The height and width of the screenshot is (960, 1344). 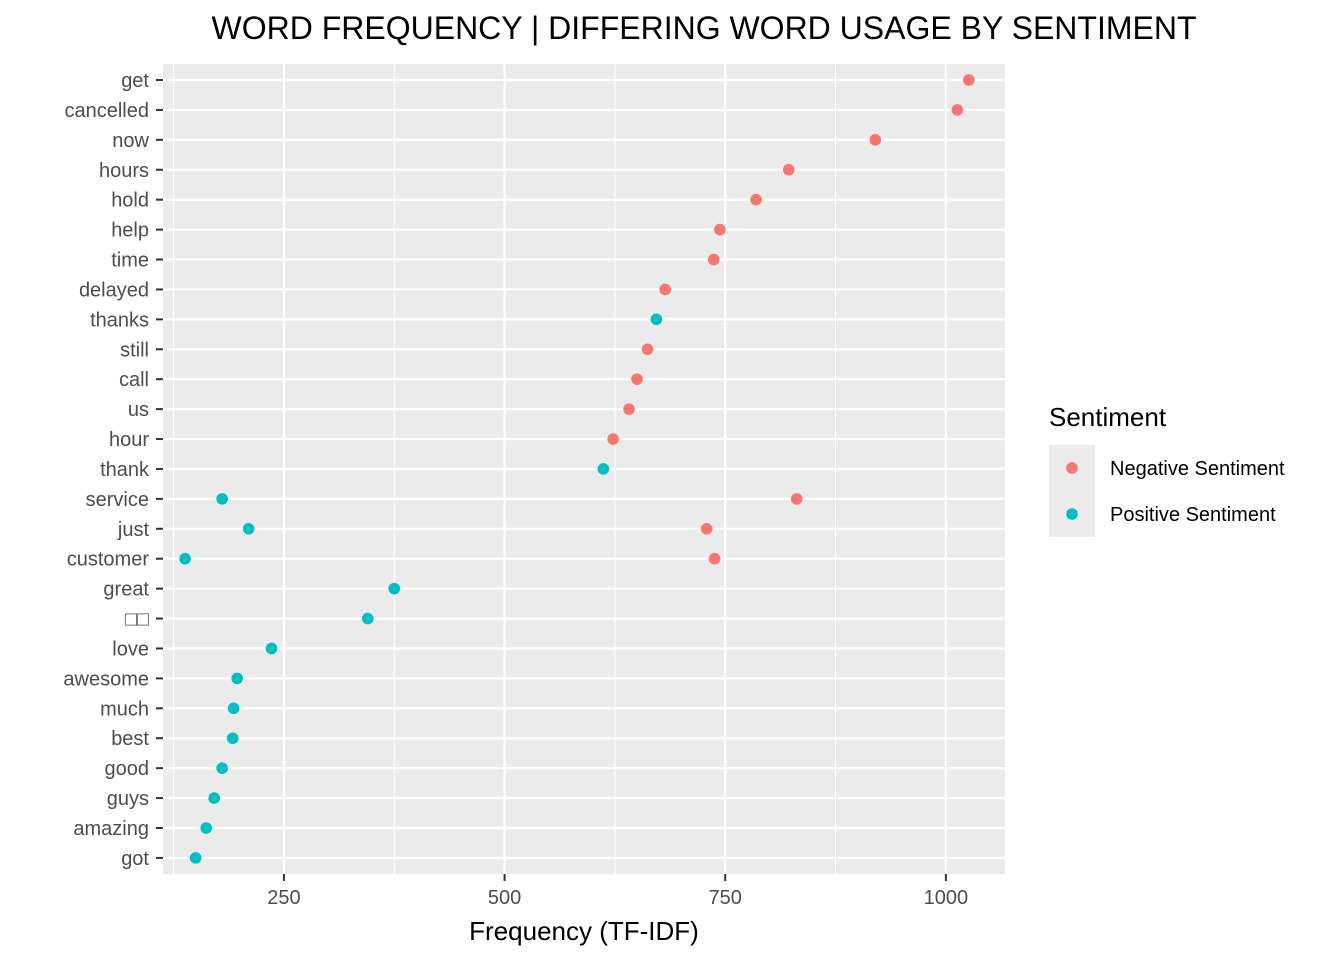 I want to click on legend-label: Negative Sentiment, so click(x=1197, y=469).